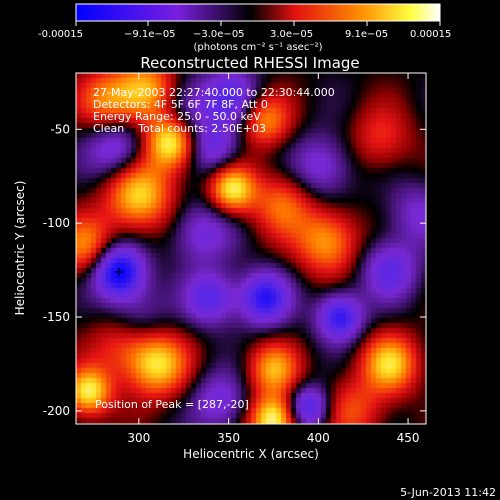 This screenshot has width=500, height=500. I want to click on y-axis-label: Heliocentric Y (arcsec), so click(20, 248).